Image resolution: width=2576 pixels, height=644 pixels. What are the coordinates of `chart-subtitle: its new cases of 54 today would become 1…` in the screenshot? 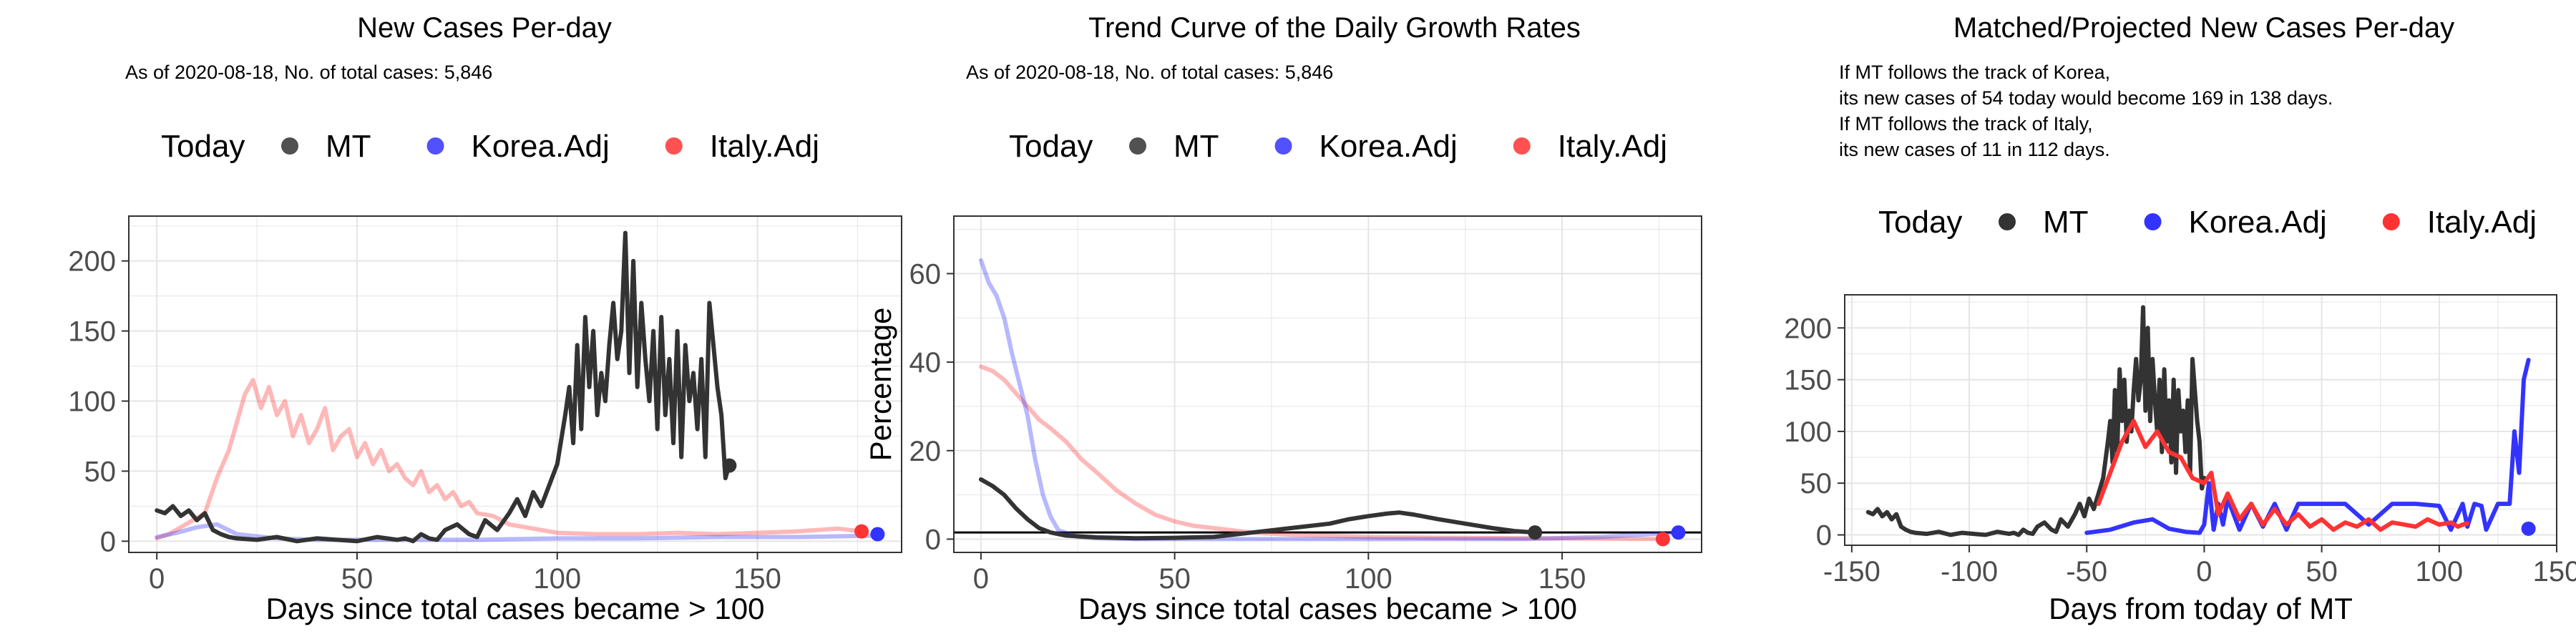 It's located at (2086, 98).